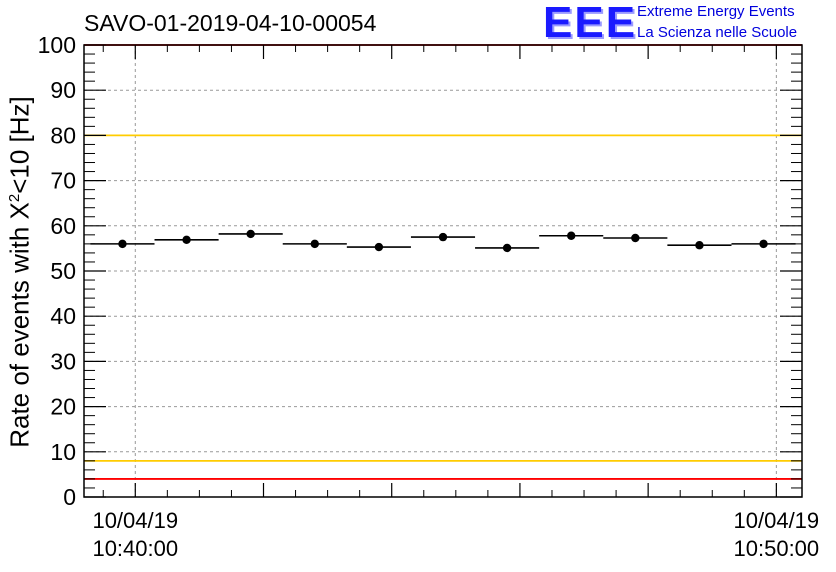 The width and height of the screenshot is (836, 572). I want to click on x-tick-time: 10:40:00, so click(135, 548).